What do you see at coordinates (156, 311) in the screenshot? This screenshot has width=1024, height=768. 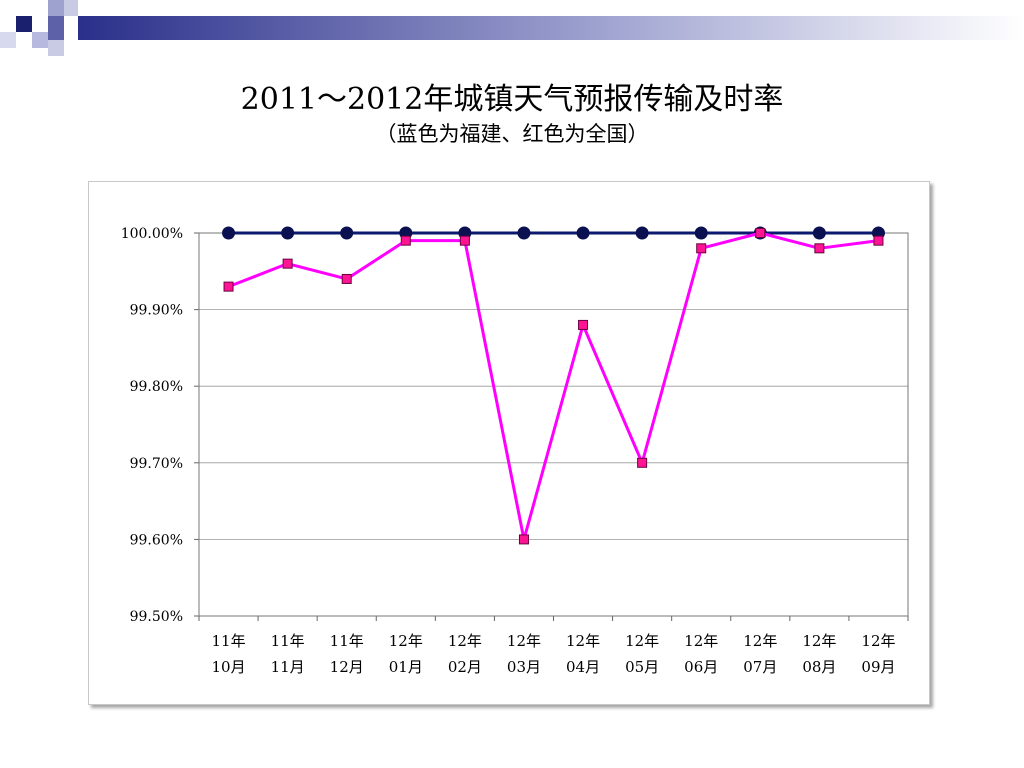 I see `y-tick-label: 99.90%` at bounding box center [156, 311].